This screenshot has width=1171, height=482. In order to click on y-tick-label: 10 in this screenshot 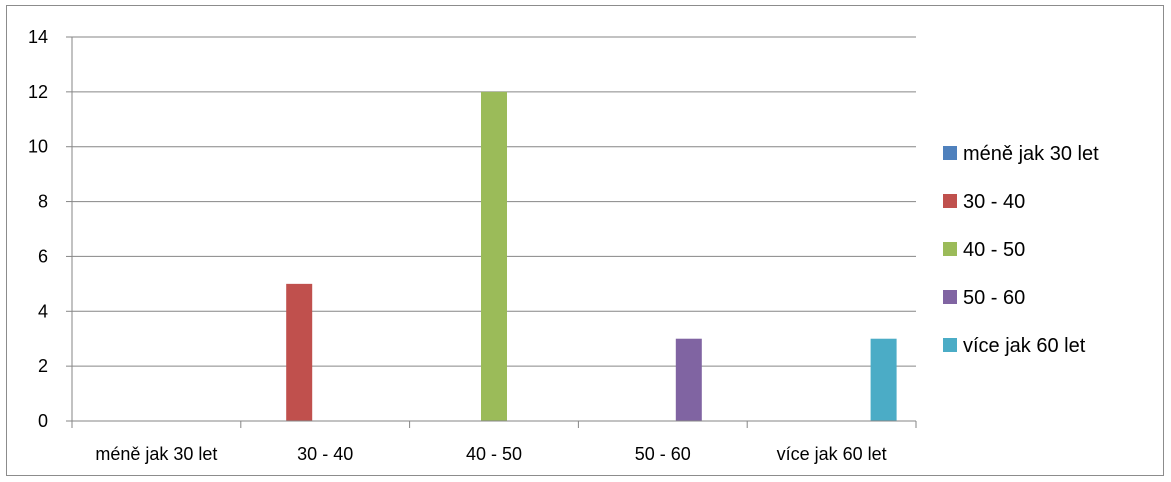, I will do `click(38, 147)`.